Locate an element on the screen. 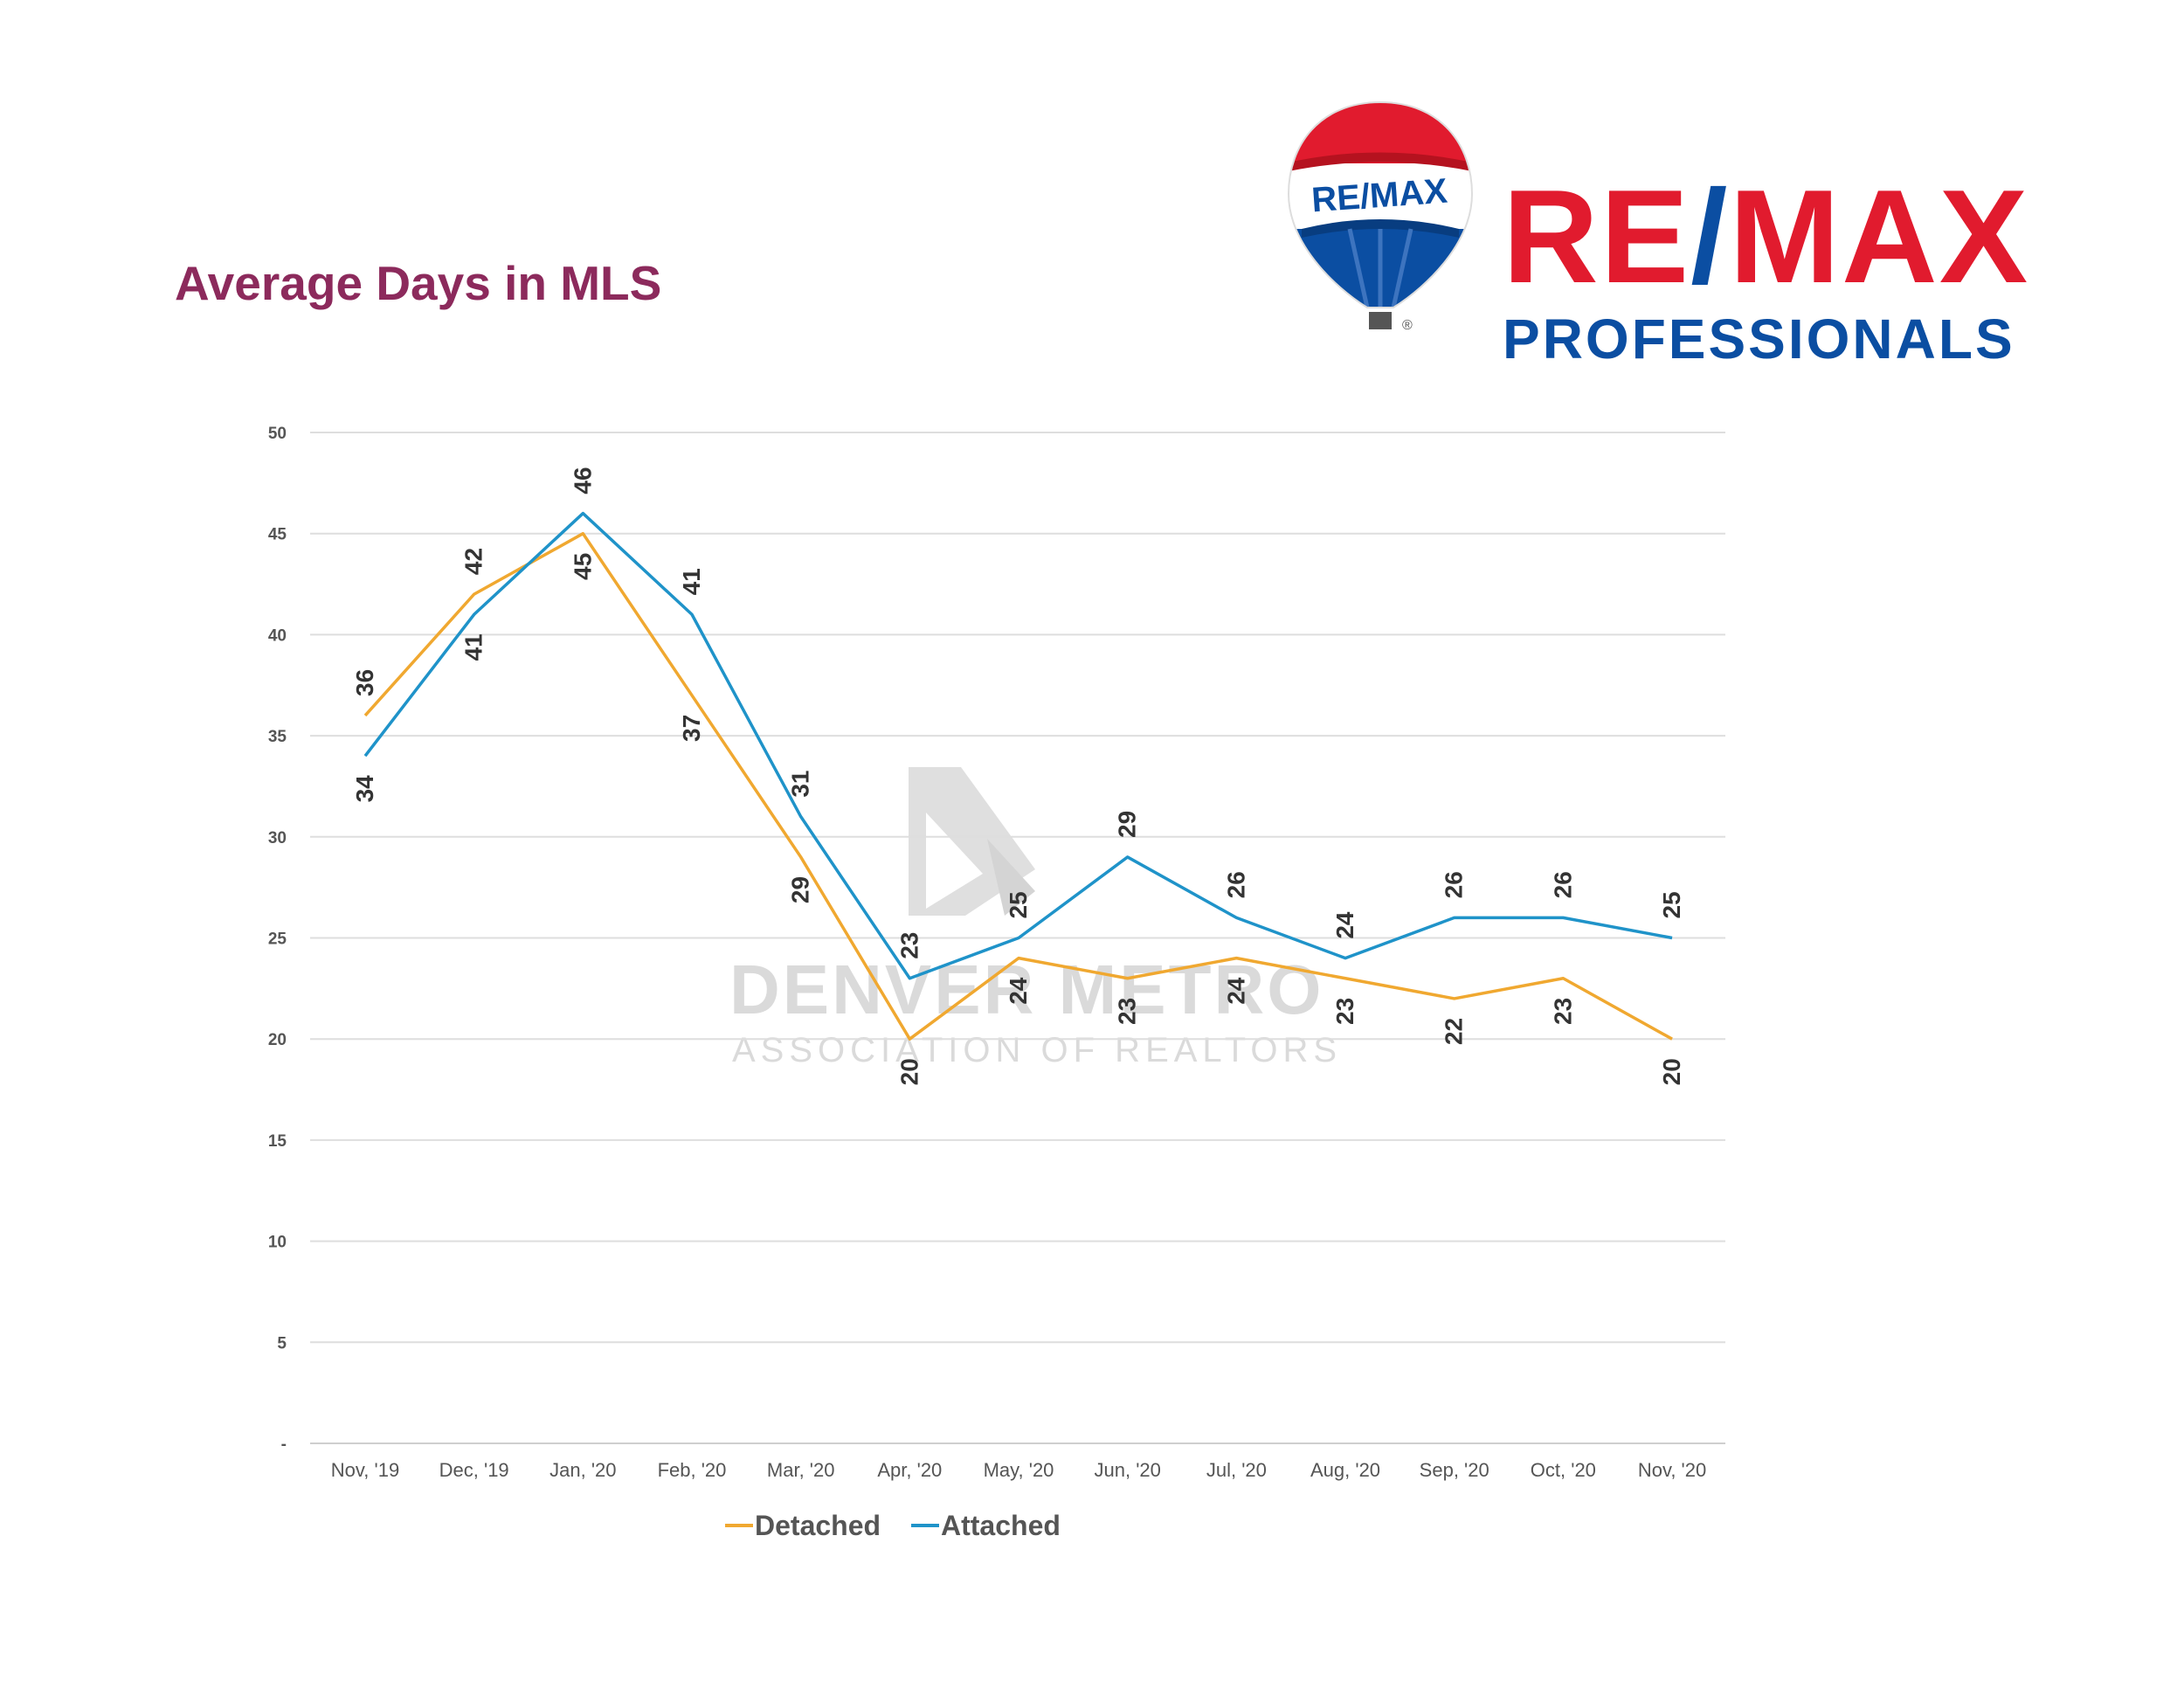  brand-name-left: RE is located at coordinates (1597, 237).